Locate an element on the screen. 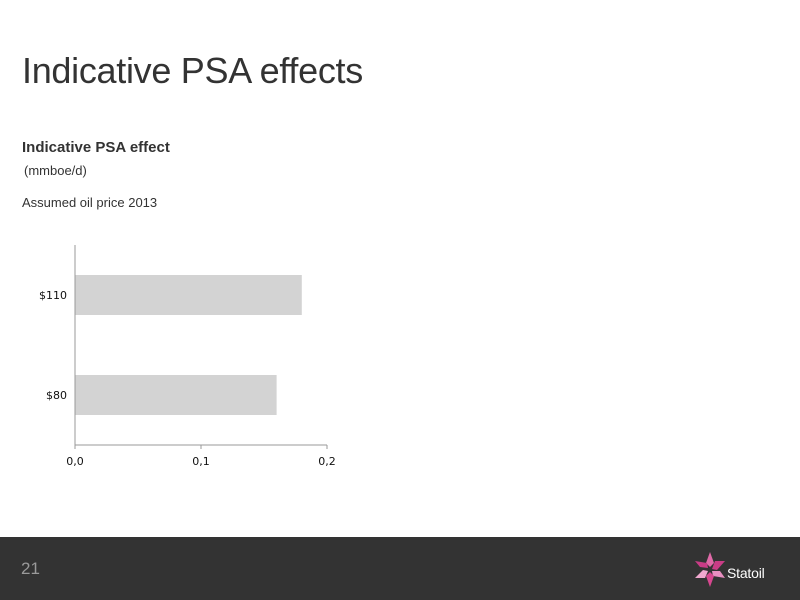  footer-bar: 21 Statoil is located at coordinates (400, 568).